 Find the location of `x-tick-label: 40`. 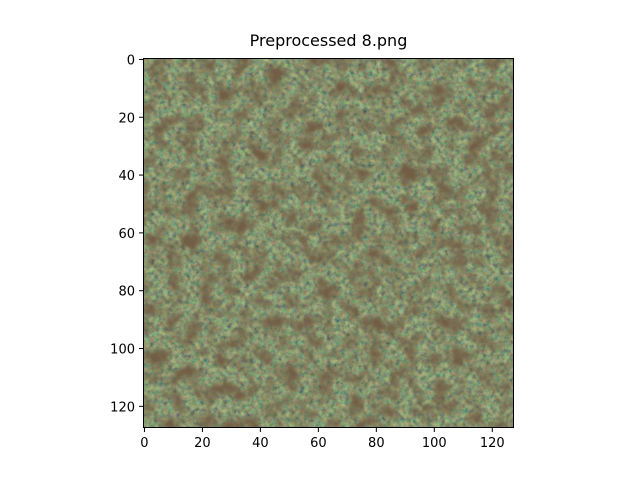

x-tick-label: 40 is located at coordinates (260, 443).